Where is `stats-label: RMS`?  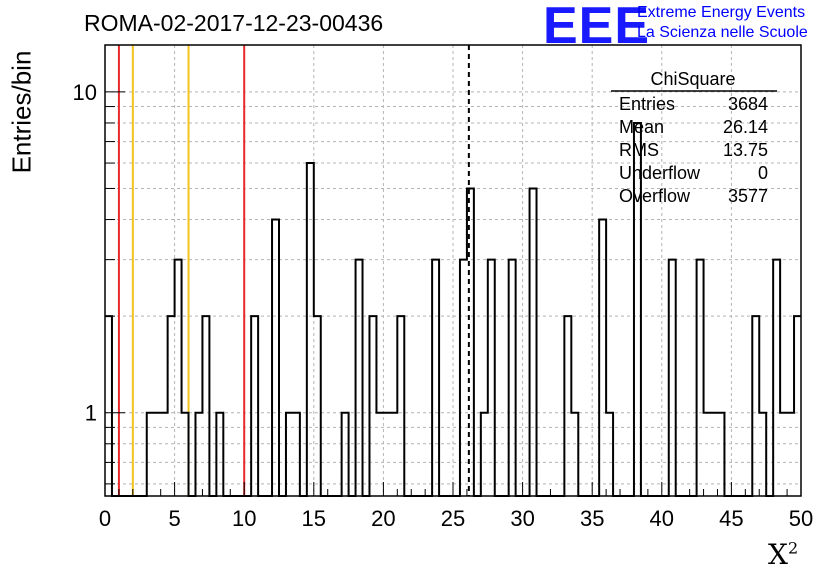
stats-label: RMS is located at coordinates (639, 150).